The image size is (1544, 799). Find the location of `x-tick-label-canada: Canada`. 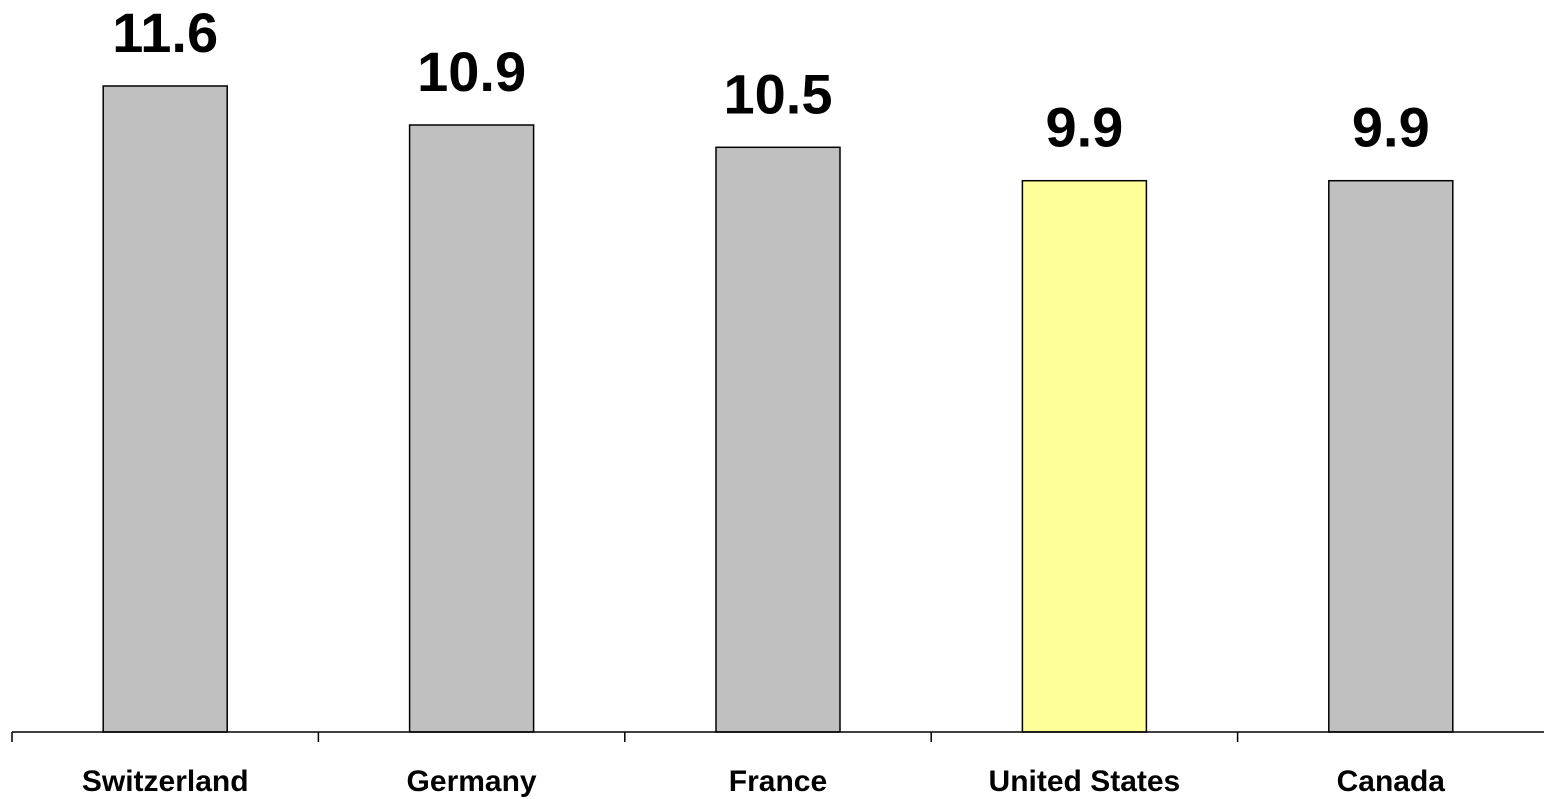

x-tick-label-canada: Canada is located at coordinates (1391, 781).